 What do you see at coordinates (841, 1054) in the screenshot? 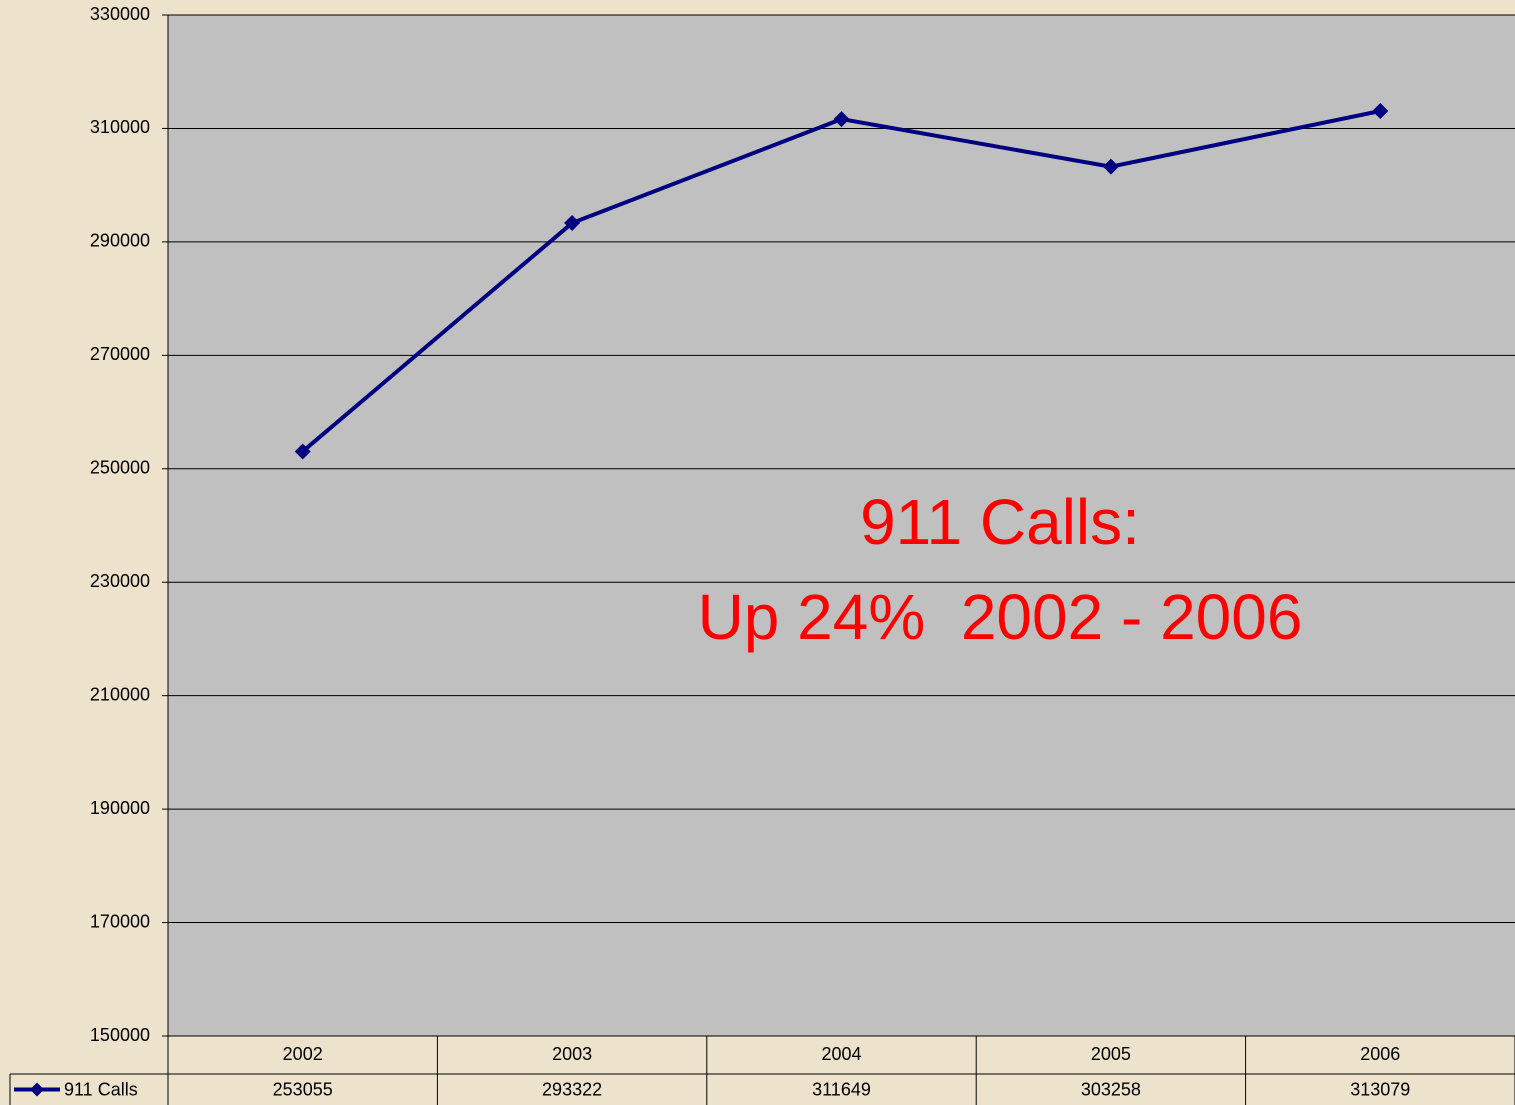
I see `x-tick-label: 2004` at bounding box center [841, 1054].